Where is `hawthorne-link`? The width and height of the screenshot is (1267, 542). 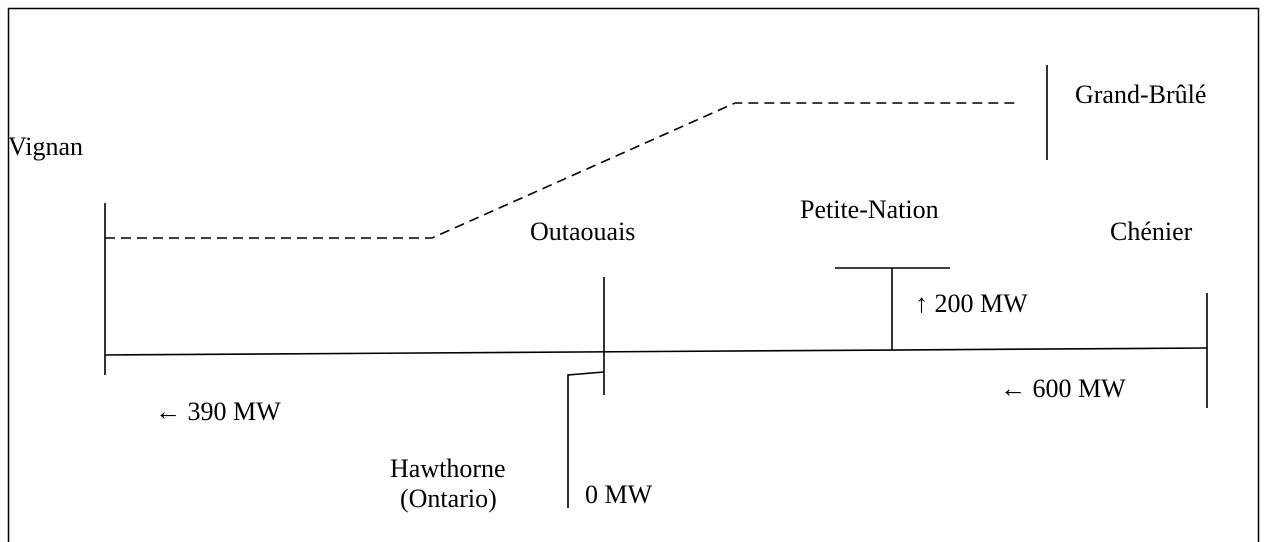
hawthorne-link is located at coordinates (586, 439).